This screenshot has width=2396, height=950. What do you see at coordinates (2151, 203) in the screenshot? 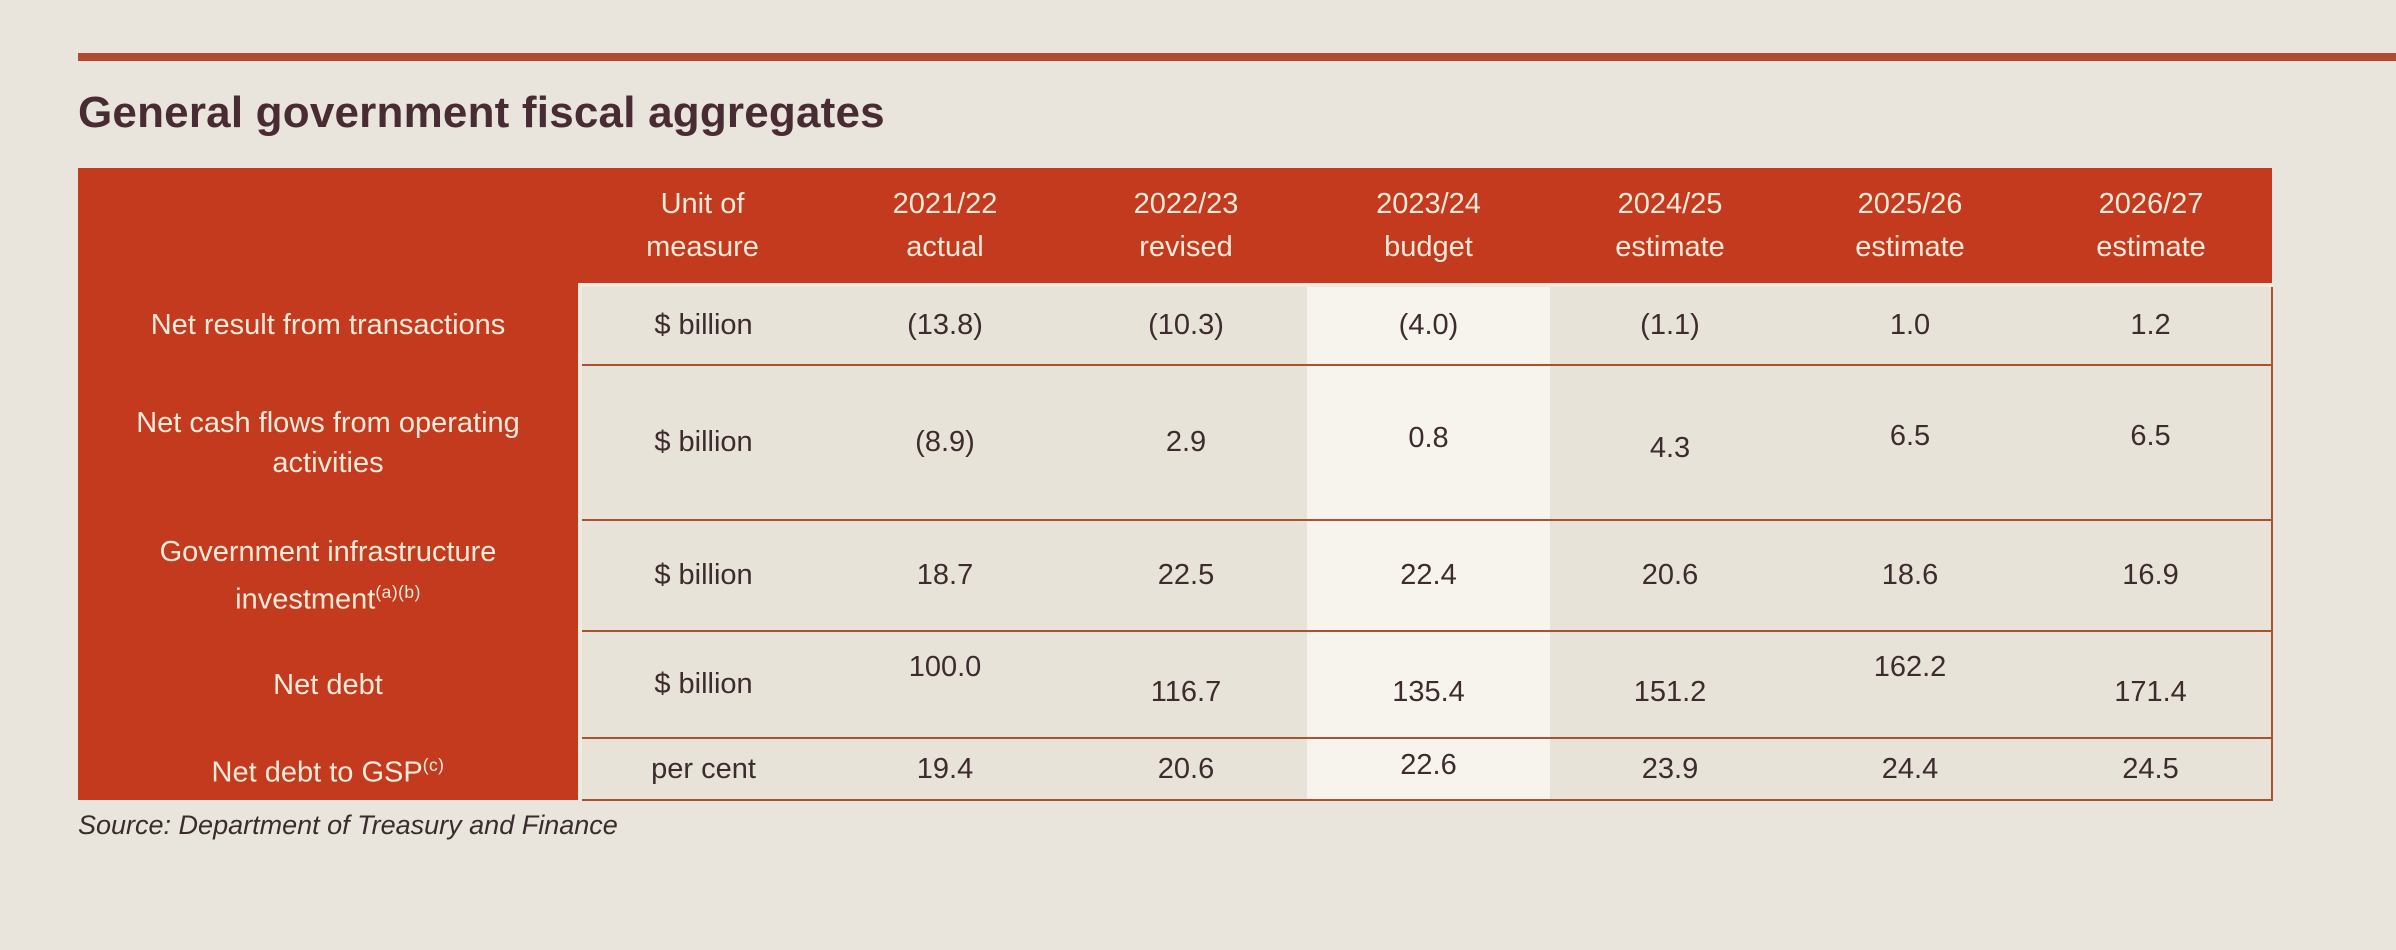
I see `column-header-line1: 2026/27` at bounding box center [2151, 203].